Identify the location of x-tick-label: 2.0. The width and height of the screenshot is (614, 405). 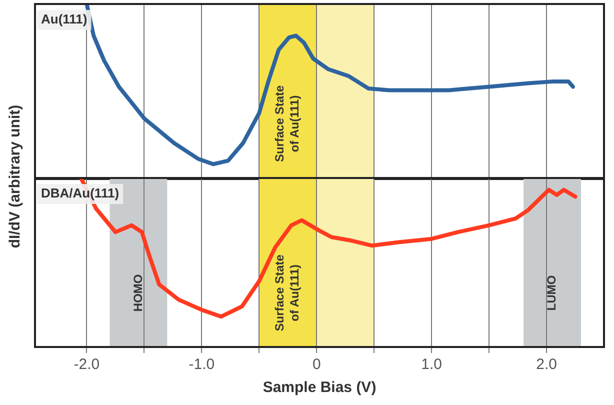
(546, 365).